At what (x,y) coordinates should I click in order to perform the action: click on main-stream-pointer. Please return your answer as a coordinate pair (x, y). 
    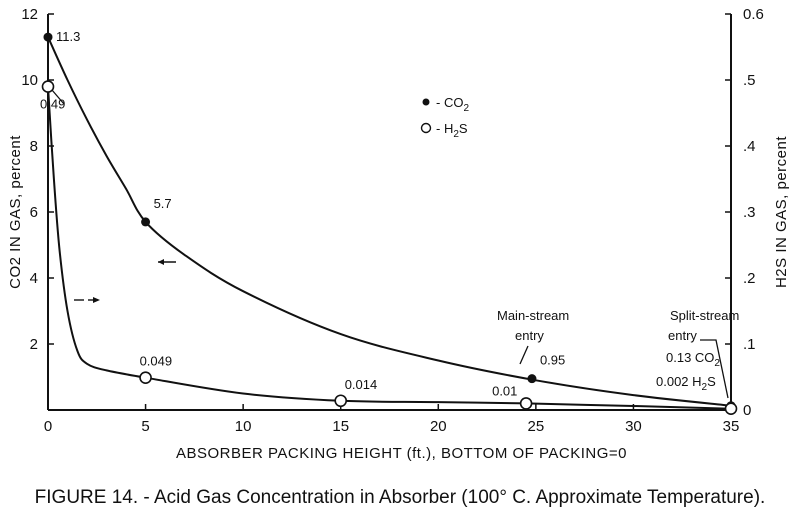
    Looking at the image, I should click on (524, 355).